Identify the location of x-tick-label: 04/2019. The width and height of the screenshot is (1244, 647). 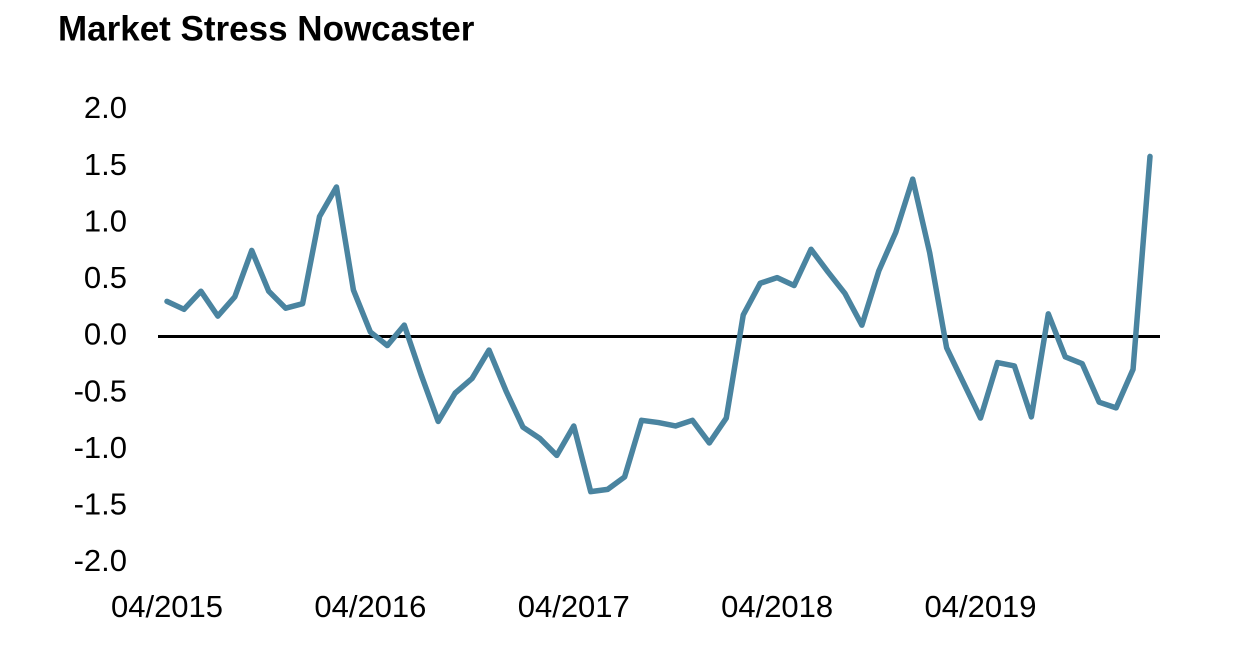
(980, 606).